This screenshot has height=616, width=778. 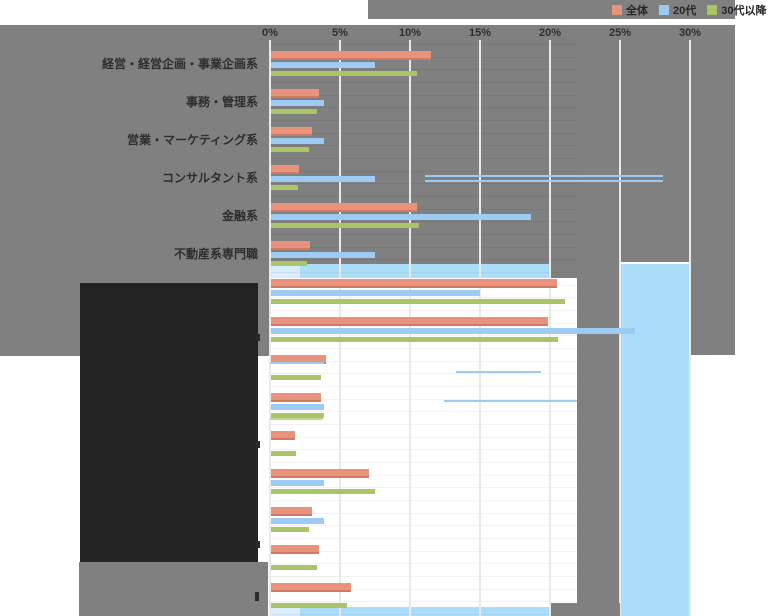 I want to click on gray-panel-right, so click(x=655, y=143).